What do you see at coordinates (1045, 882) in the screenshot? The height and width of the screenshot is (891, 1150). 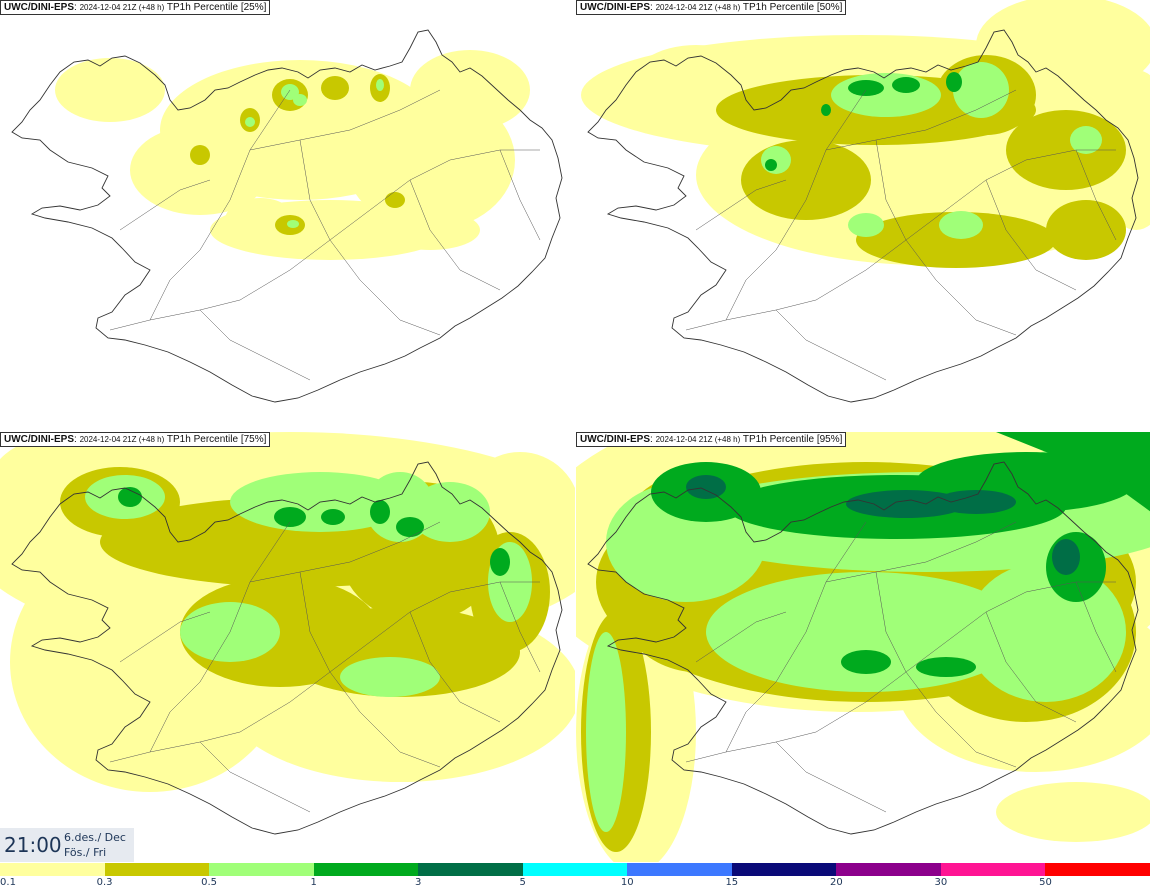 I see `legend-tick-label: 50` at bounding box center [1045, 882].